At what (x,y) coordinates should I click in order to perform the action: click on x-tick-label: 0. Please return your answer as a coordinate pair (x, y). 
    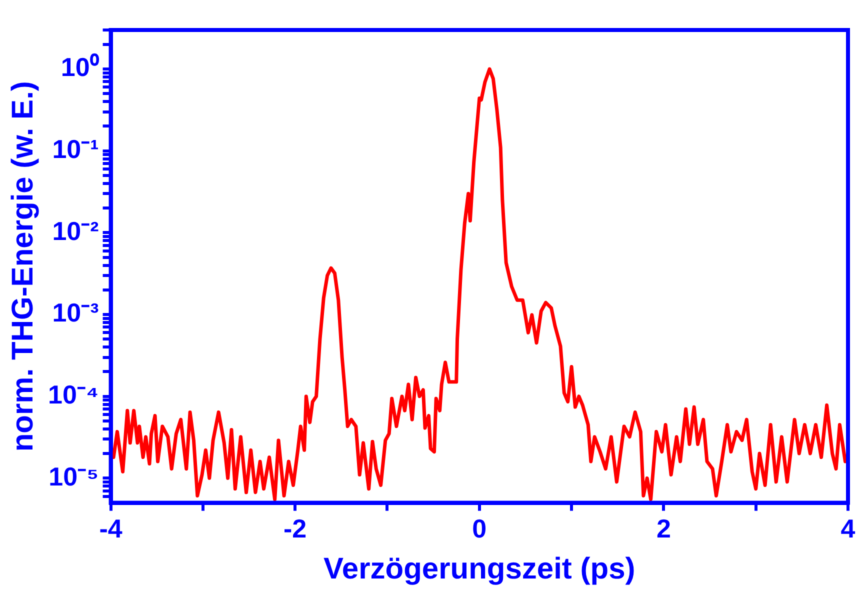
    Looking at the image, I should click on (479, 529).